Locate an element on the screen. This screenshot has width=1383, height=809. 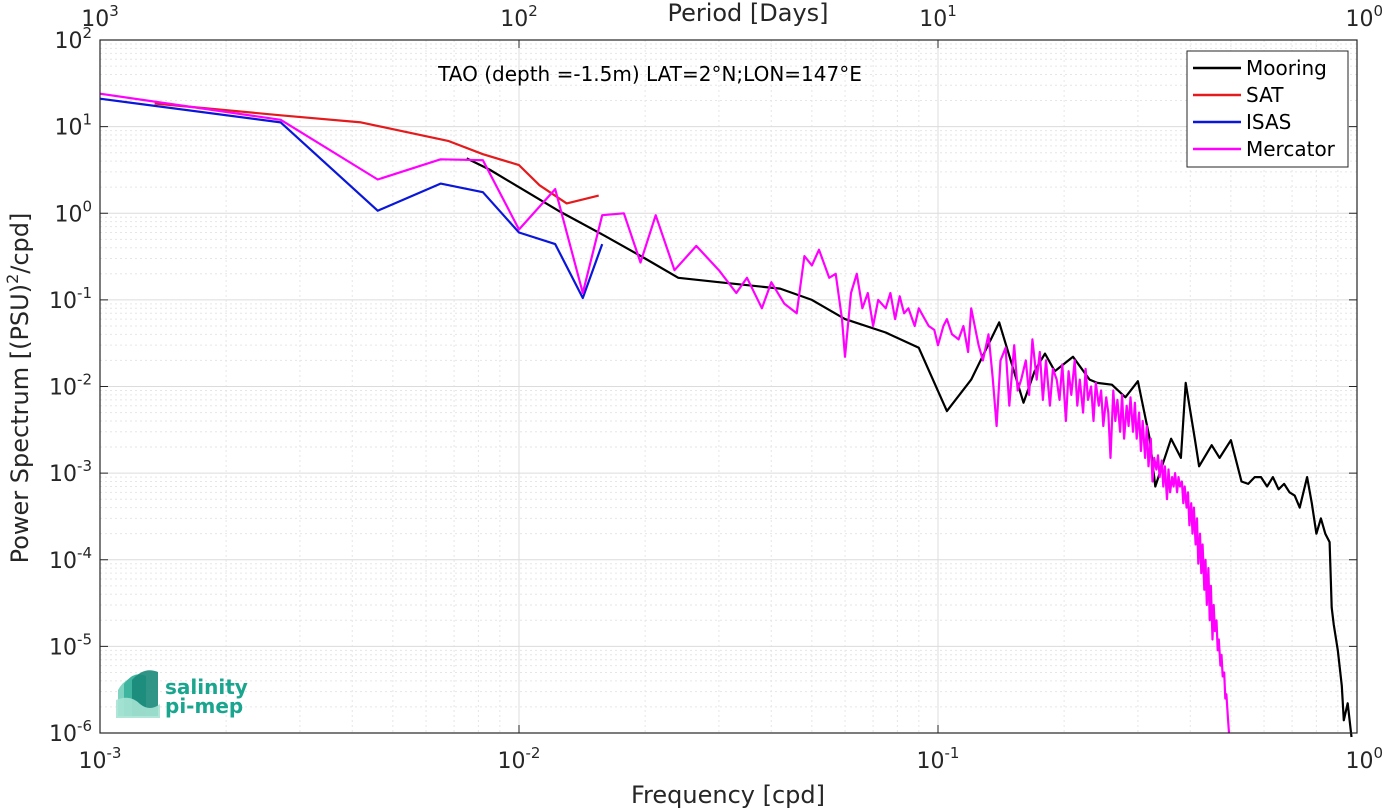
x-tick-label-exponent: -2 is located at coordinates (533, 753).